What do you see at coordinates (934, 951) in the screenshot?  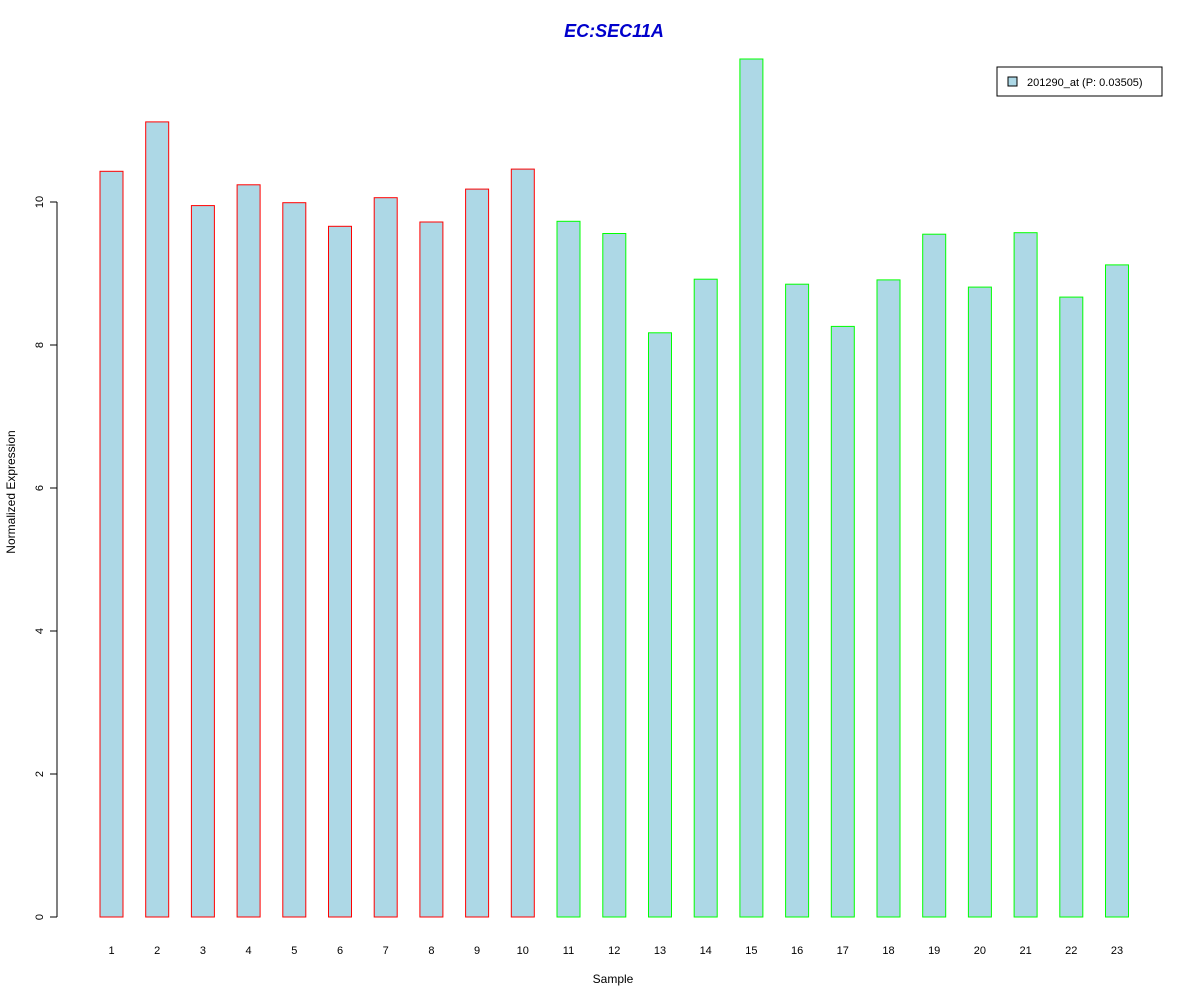 I see `x-tick-label: 19` at bounding box center [934, 951].